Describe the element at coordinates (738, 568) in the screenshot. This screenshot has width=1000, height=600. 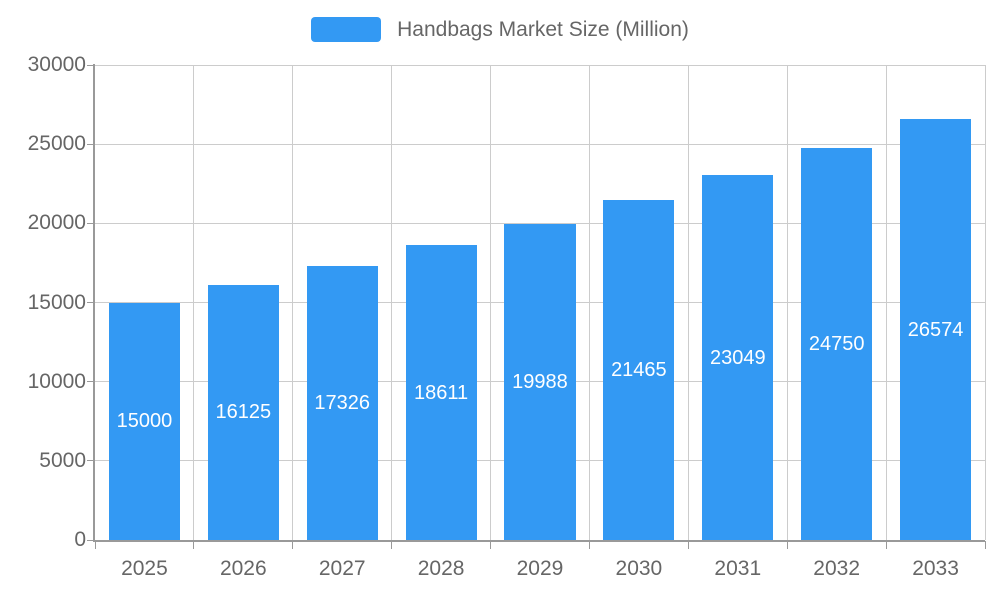
I see `x-axis-category-label: 2031` at that location.